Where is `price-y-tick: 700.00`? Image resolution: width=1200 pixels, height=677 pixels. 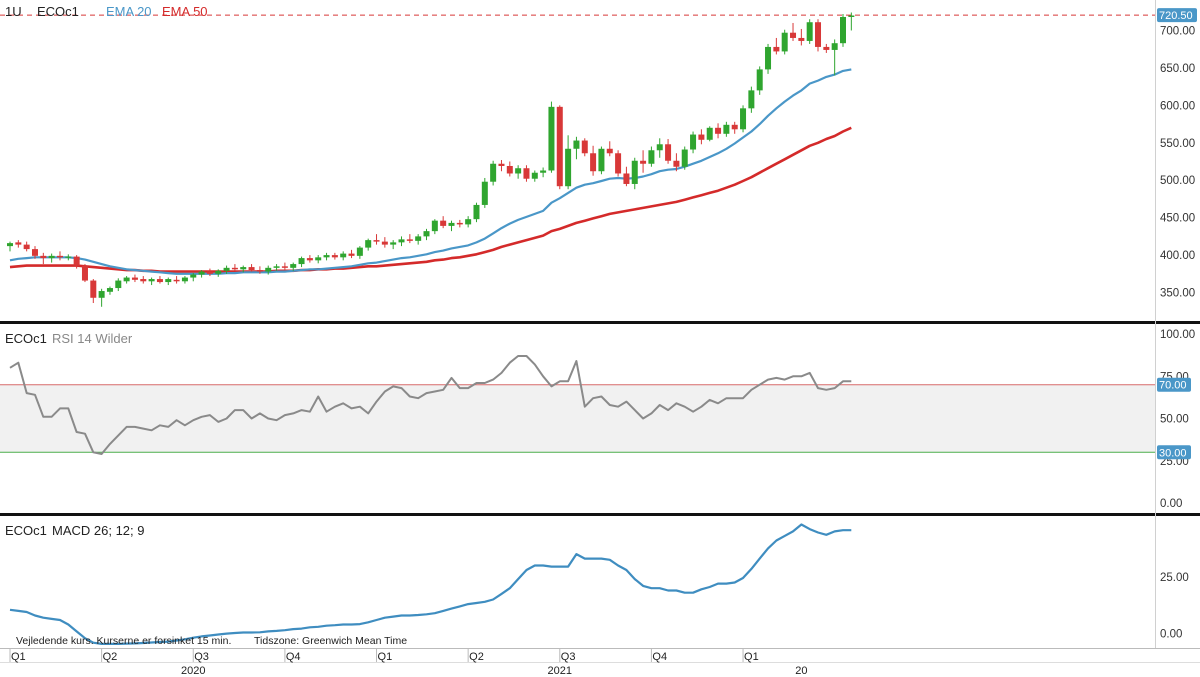 price-y-tick: 700.00 is located at coordinates (1177, 31).